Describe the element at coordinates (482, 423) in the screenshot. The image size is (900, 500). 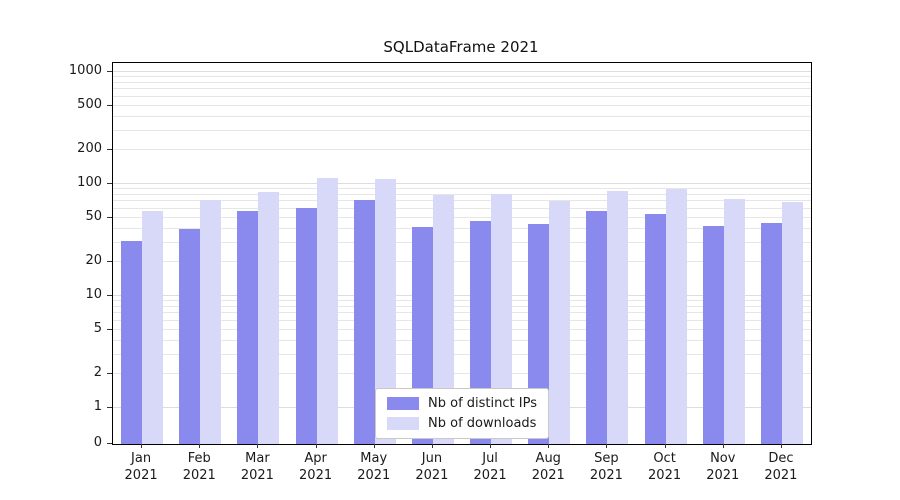
I see `legend-label-downloads: Nb of downloads` at that location.